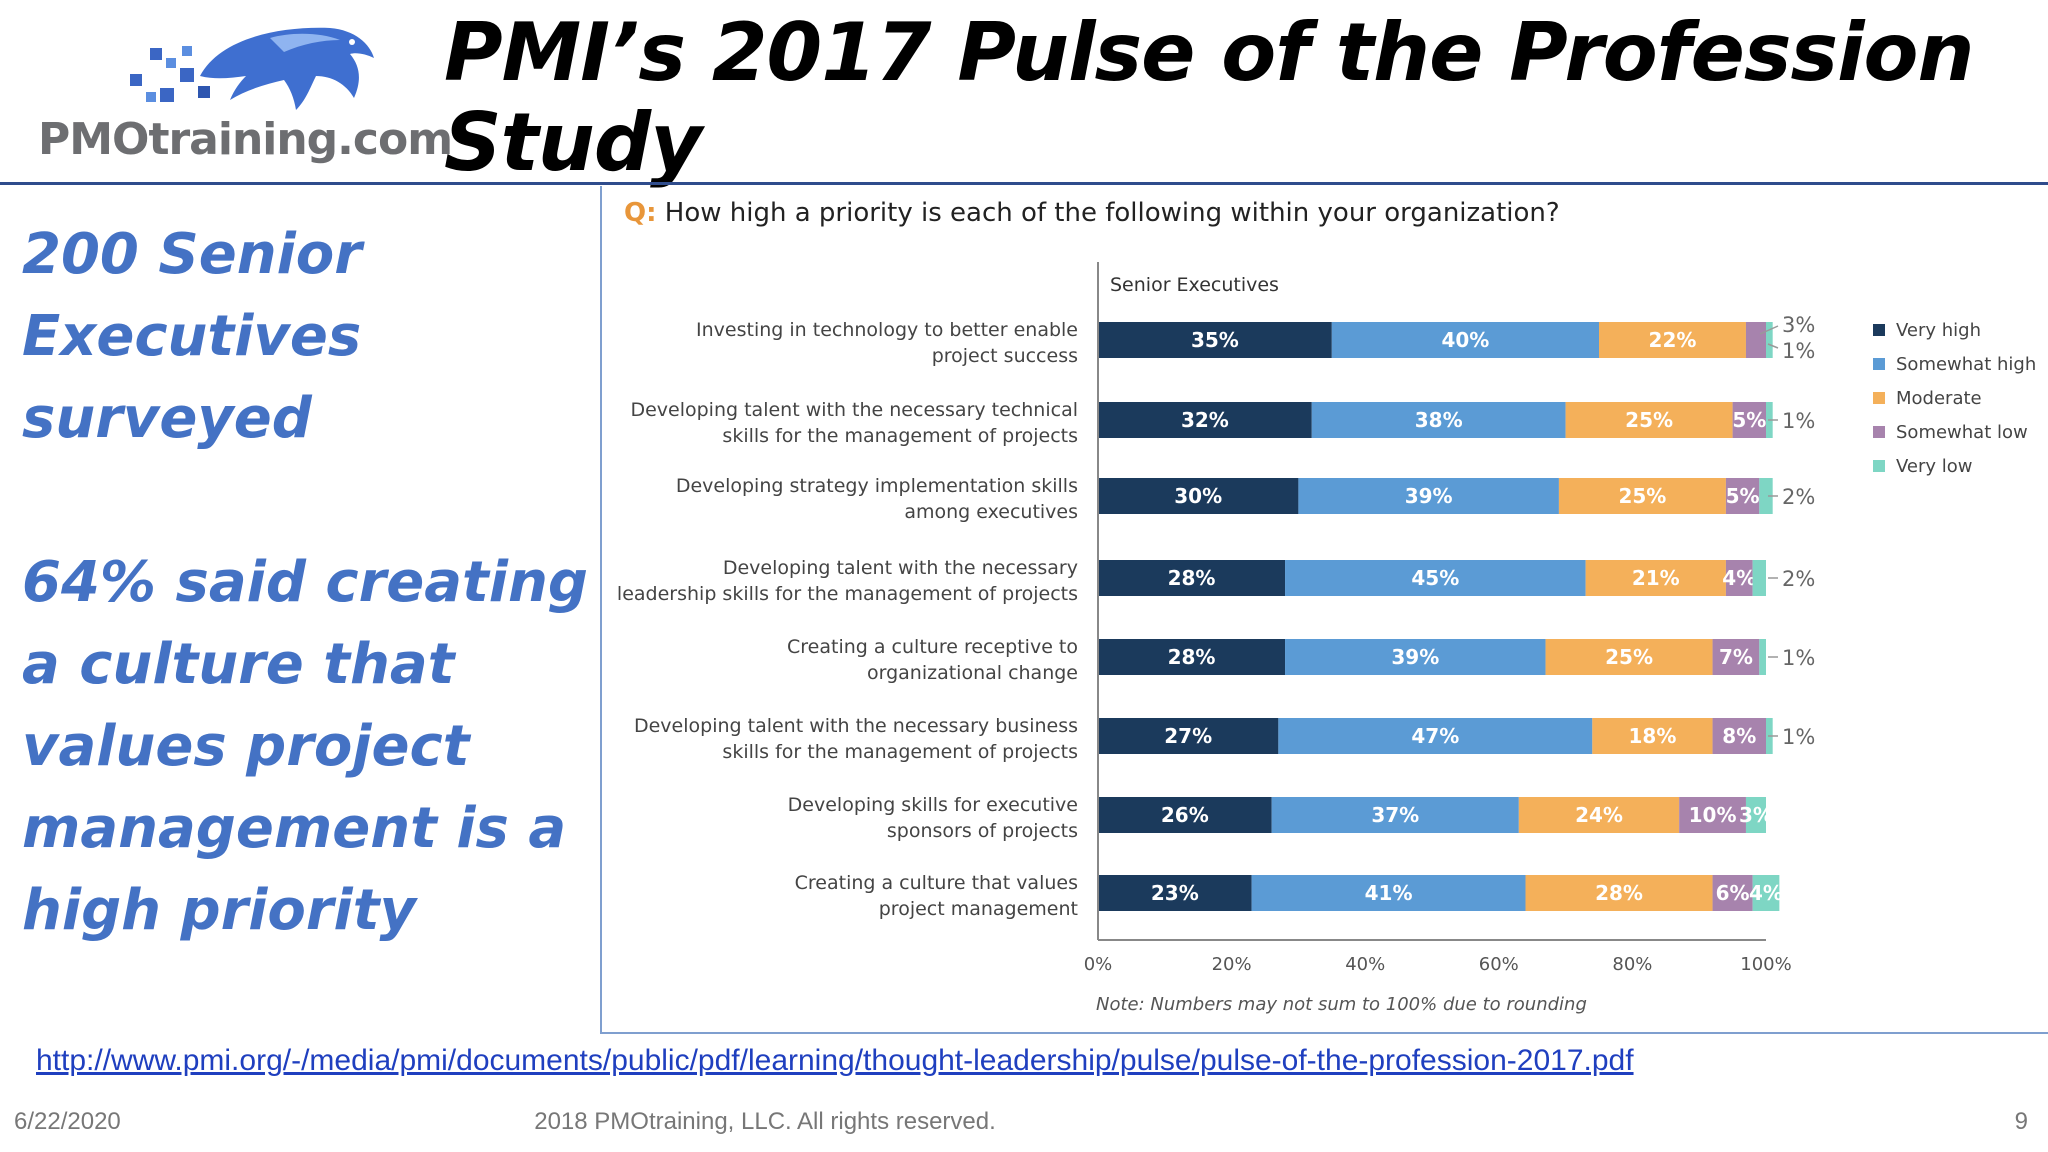 This screenshot has height=1152, width=2048. I want to click on data-label: 23%, so click(1175, 893).